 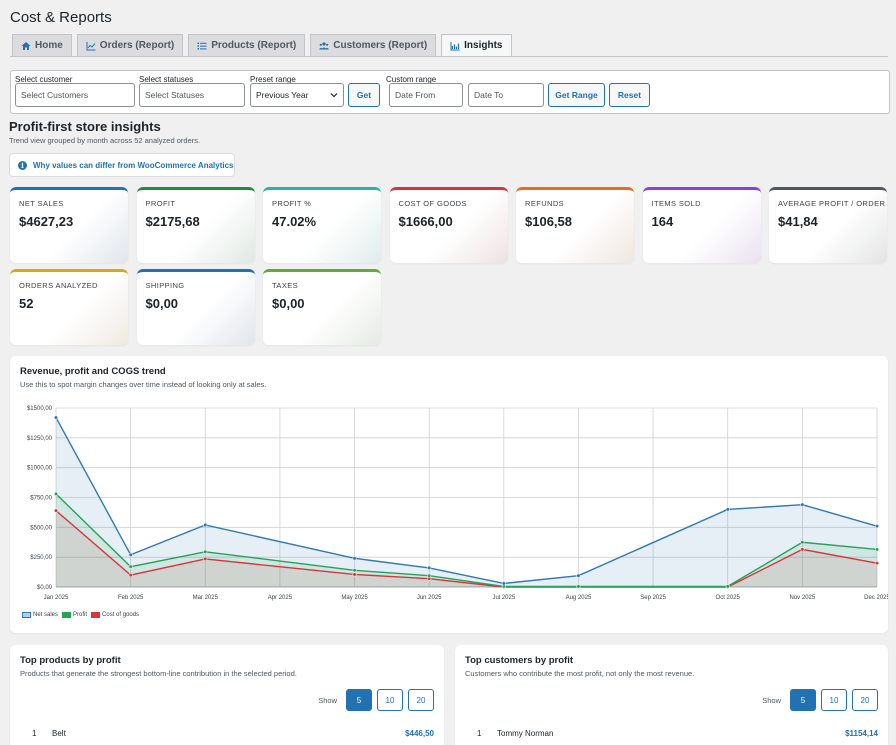 What do you see at coordinates (449, 56) in the screenshot?
I see `tabs-divider` at bounding box center [449, 56].